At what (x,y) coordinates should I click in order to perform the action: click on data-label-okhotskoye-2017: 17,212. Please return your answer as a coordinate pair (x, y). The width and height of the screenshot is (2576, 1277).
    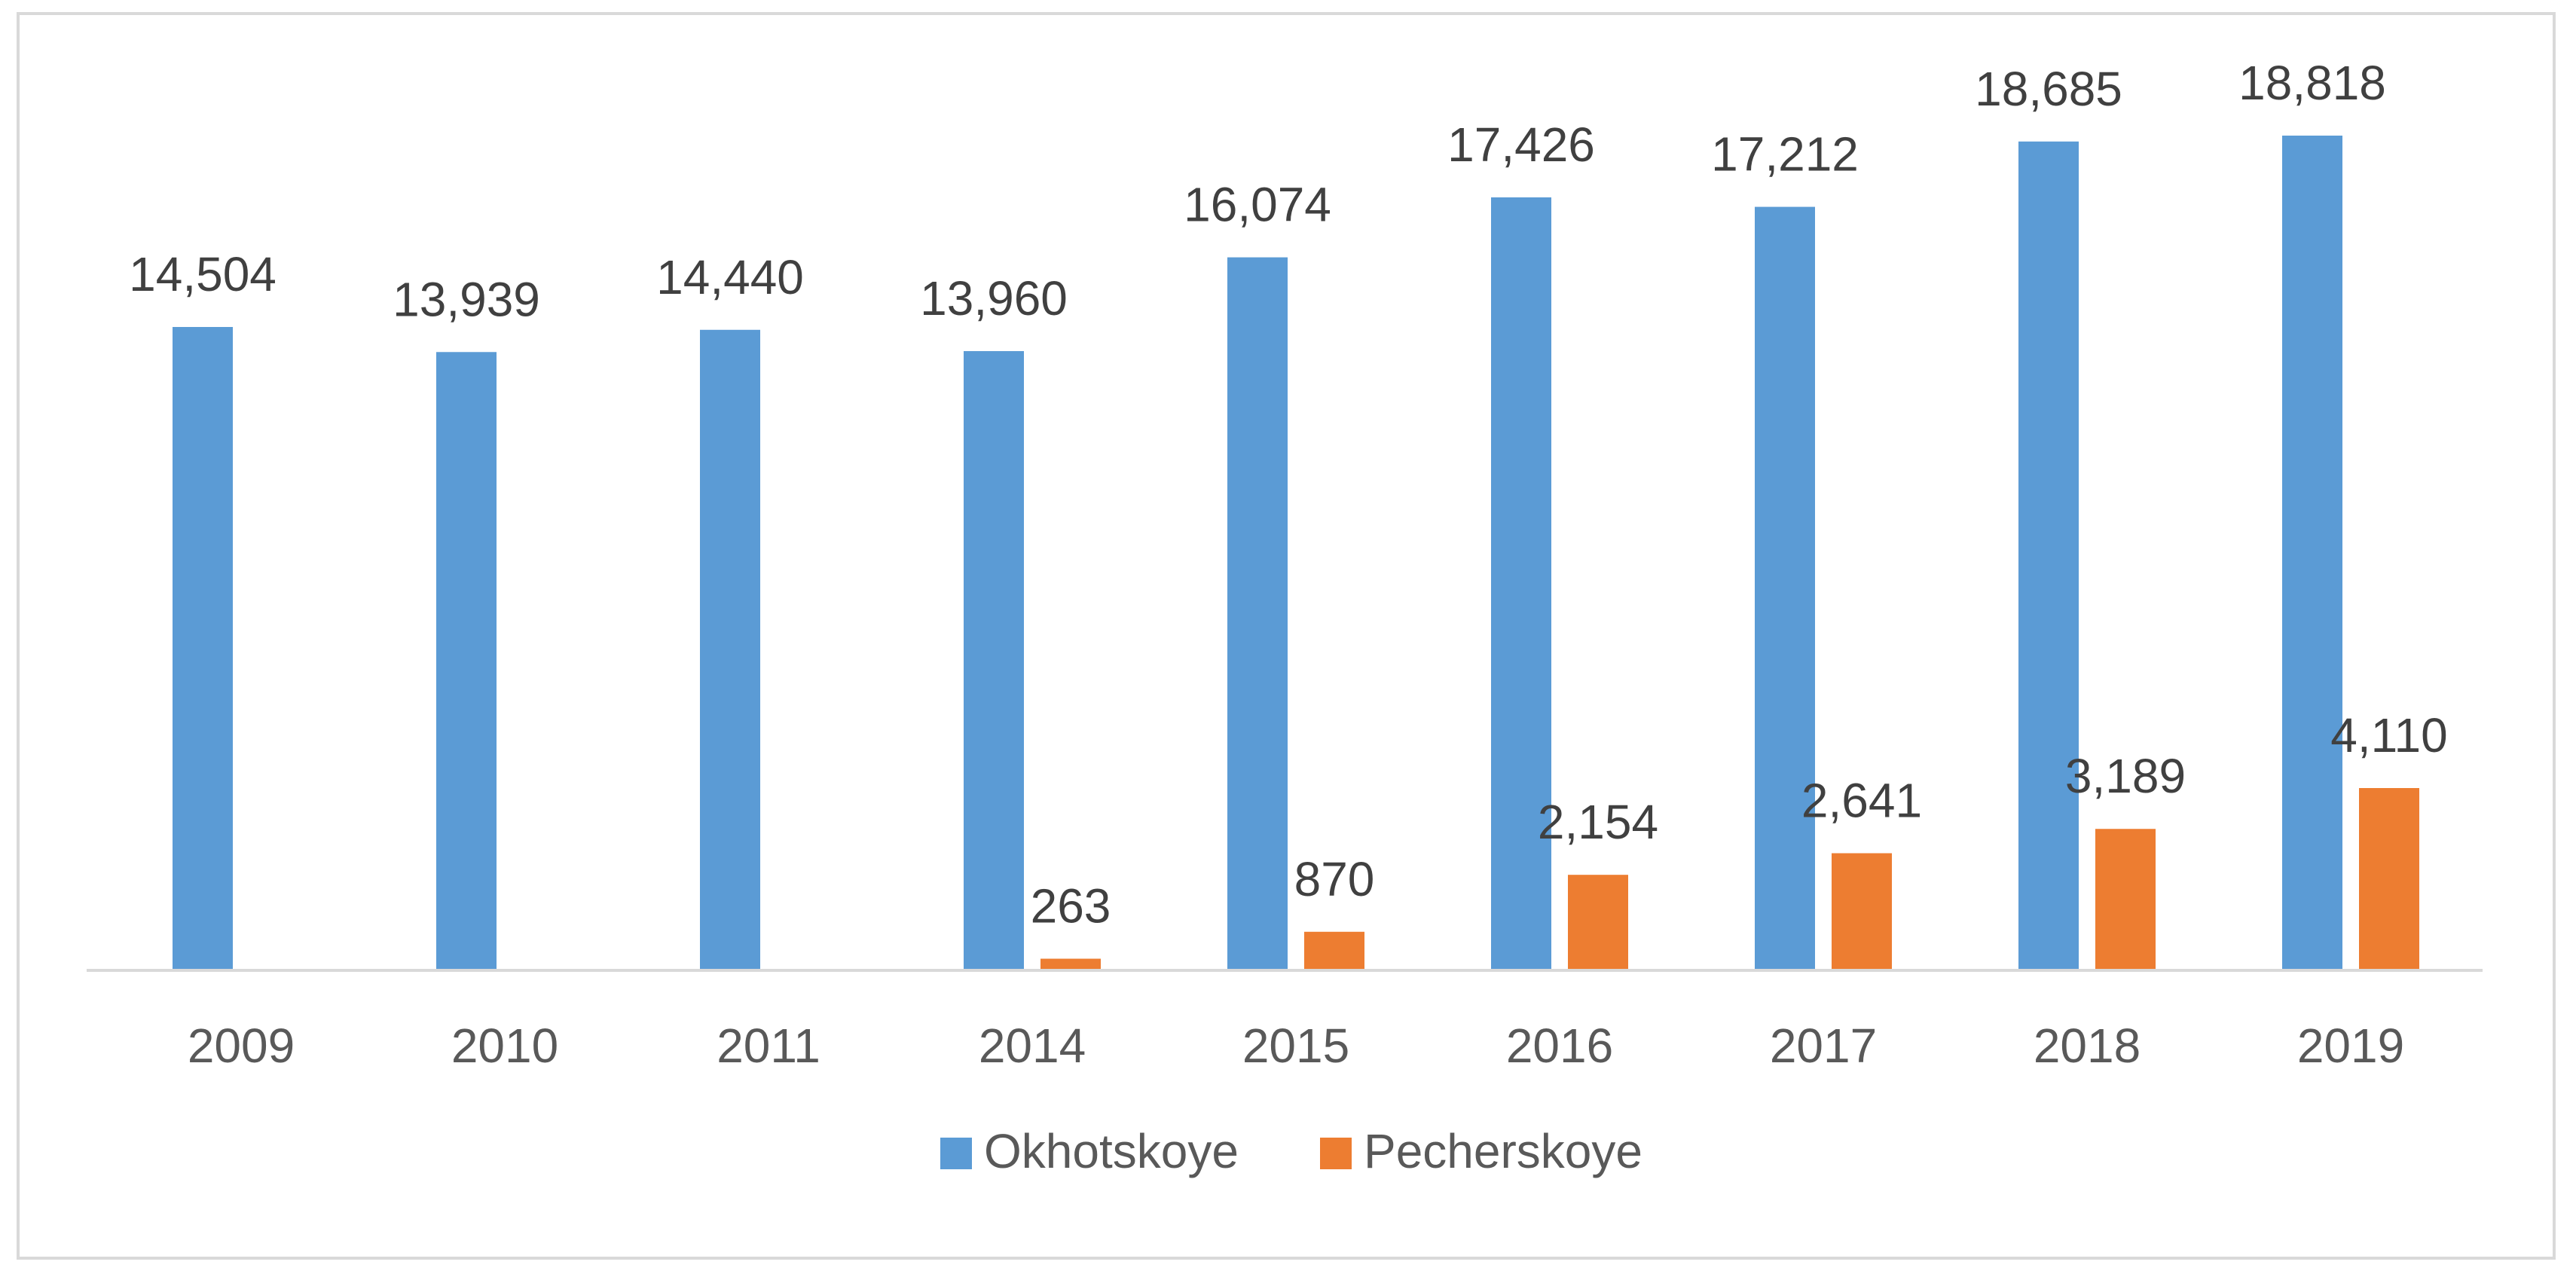
    Looking at the image, I should click on (1785, 154).